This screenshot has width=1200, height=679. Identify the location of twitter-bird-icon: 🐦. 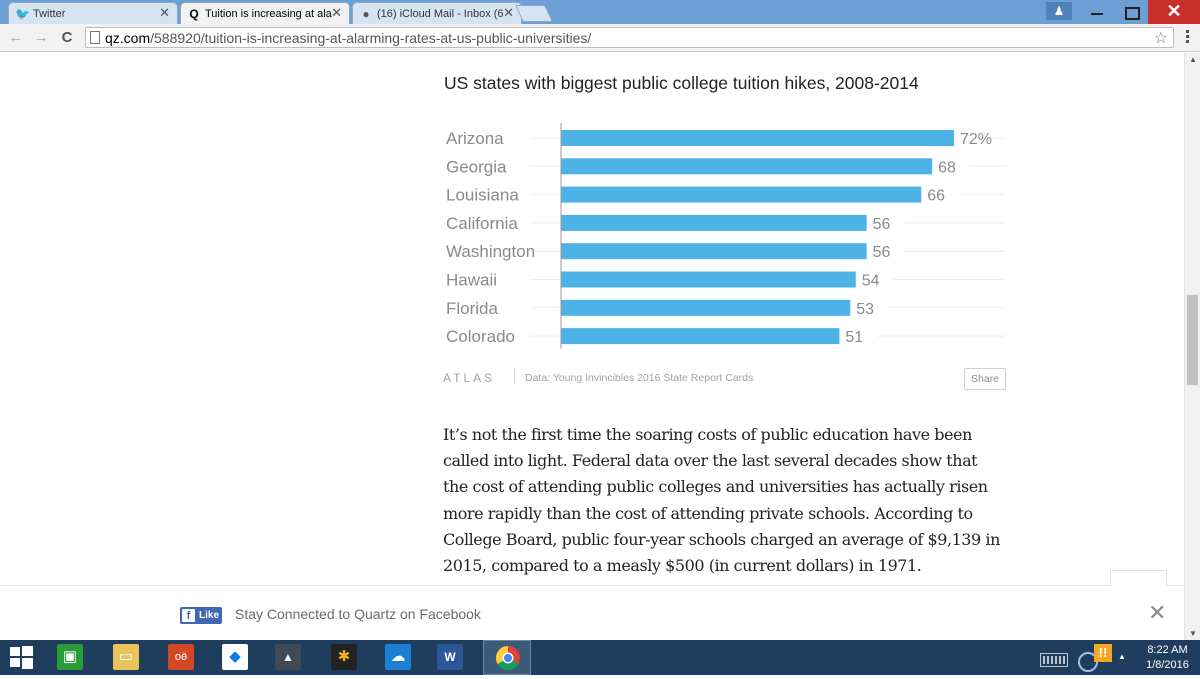
(22, 14).